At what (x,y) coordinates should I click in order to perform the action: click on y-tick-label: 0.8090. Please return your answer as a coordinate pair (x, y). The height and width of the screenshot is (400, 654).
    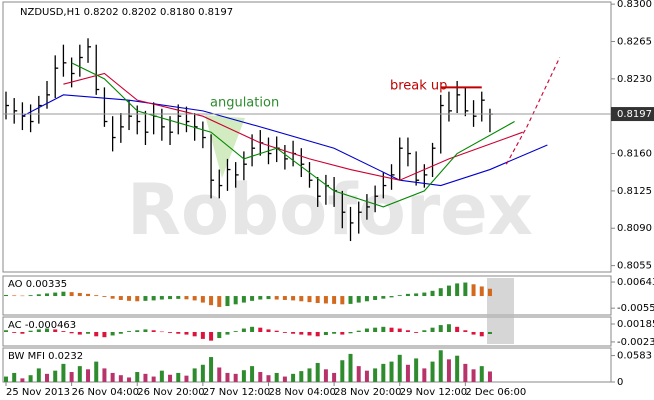
    Looking at the image, I should click on (634, 228).